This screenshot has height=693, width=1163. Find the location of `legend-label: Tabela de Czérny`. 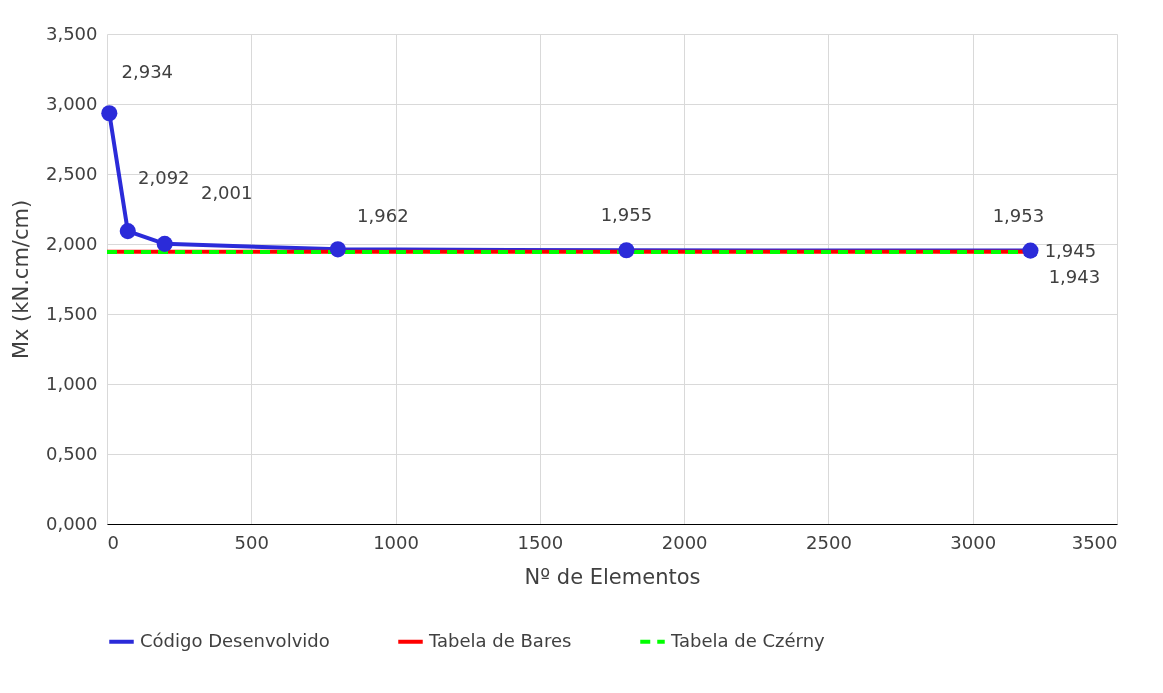

legend-label: Tabela de Czérny is located at coordinates (748, 640).